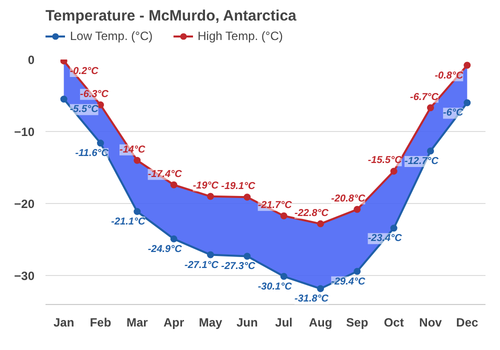 The height and width of the screenshot is (350, 500). What do you see at coordinates (394, 323) in the screenshot?
I see `x-tick-label: Oct` at bounding box center [394, 323].